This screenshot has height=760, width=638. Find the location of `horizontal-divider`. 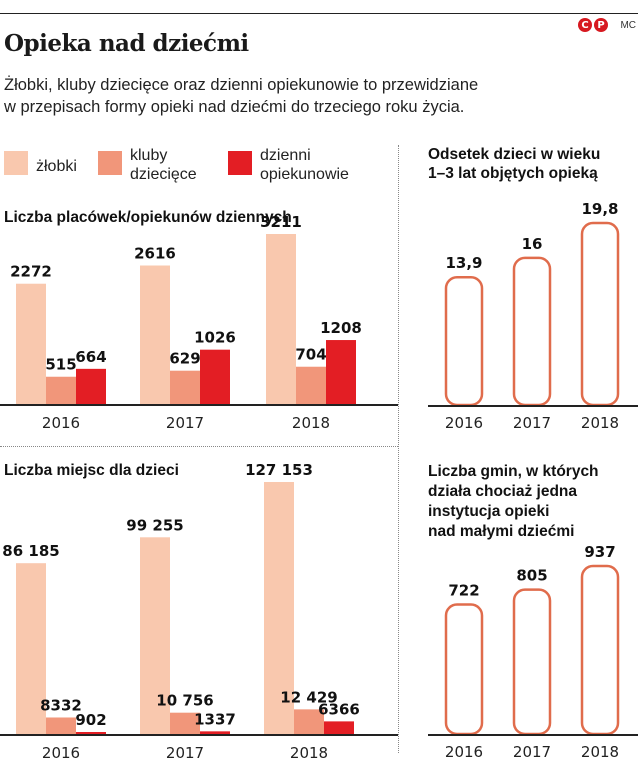

horizontal-divider is located at coordinates (199, 446).